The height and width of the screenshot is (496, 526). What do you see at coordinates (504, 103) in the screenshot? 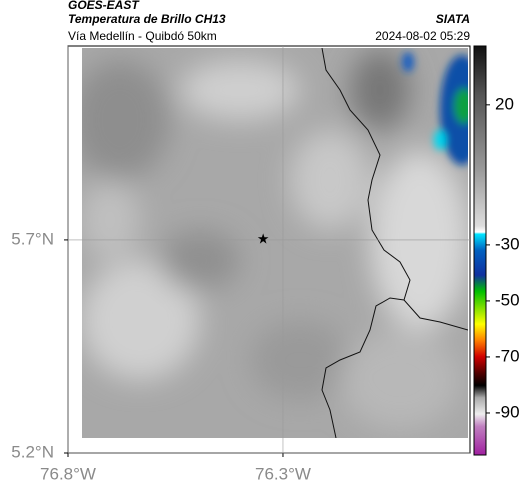
I see `colorbar-label: 20` at bounding box center [504, 103].